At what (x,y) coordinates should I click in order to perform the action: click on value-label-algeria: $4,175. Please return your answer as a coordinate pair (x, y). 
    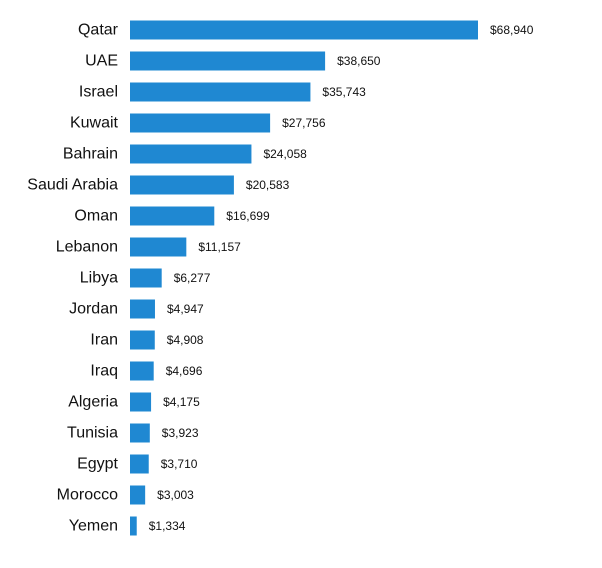
    Looking at the image, I should click on (181, 402).